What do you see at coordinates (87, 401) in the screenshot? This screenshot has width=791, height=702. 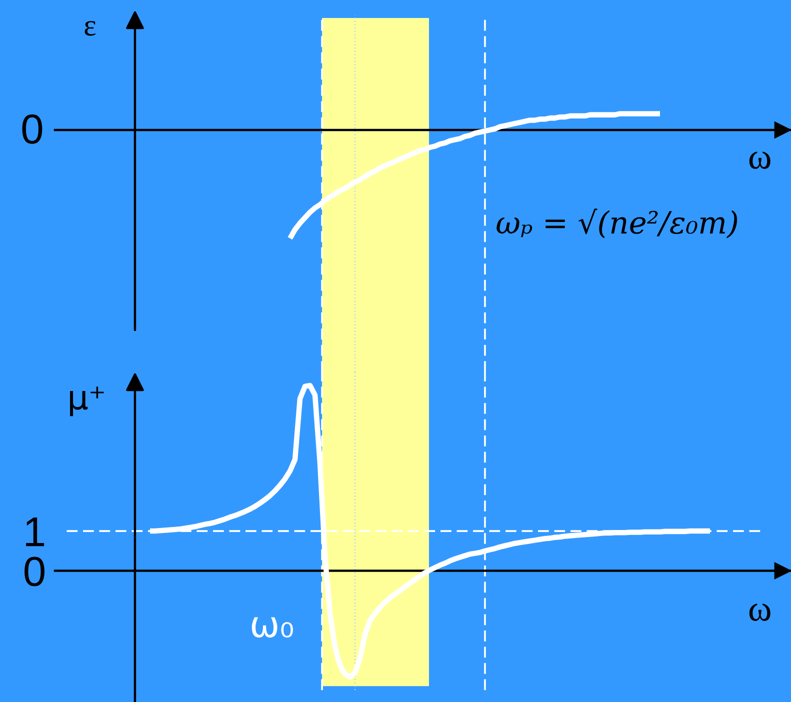 I see `y-axis-title: μ⁺` at bounding box center [87, 401].